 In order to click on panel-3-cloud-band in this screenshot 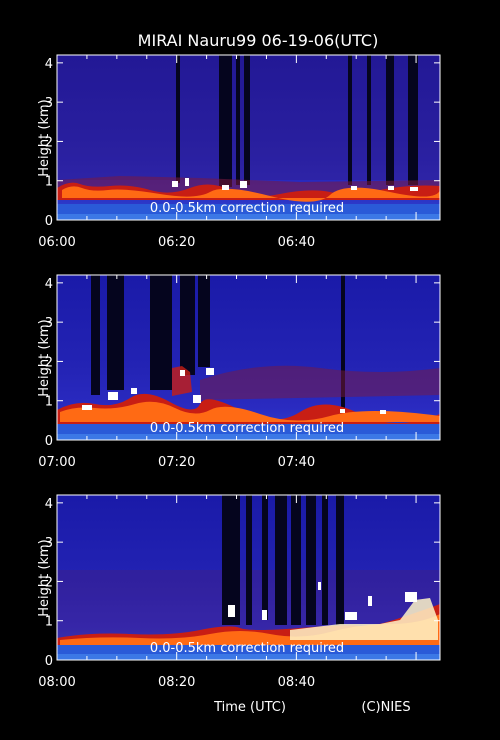, I will do `click(364, 619)`.